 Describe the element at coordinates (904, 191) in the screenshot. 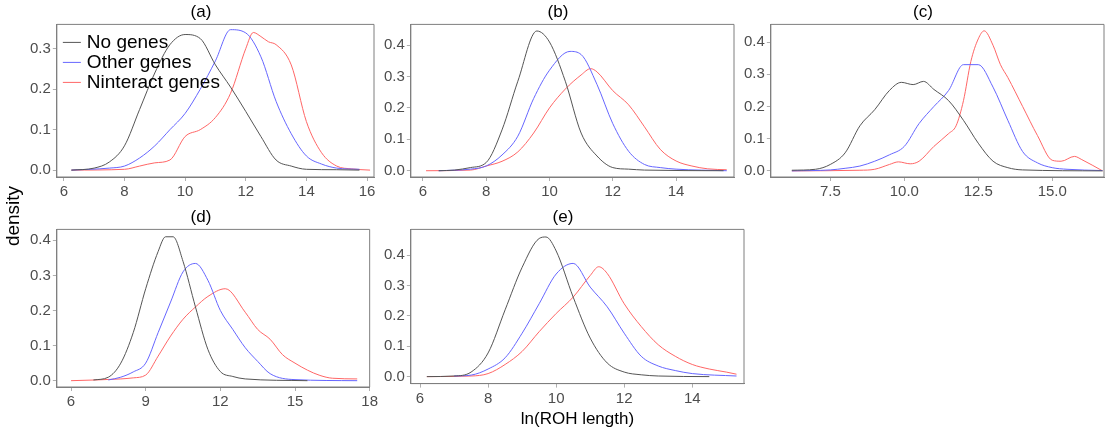

I see `x-tick-label: 10.0` at that location.